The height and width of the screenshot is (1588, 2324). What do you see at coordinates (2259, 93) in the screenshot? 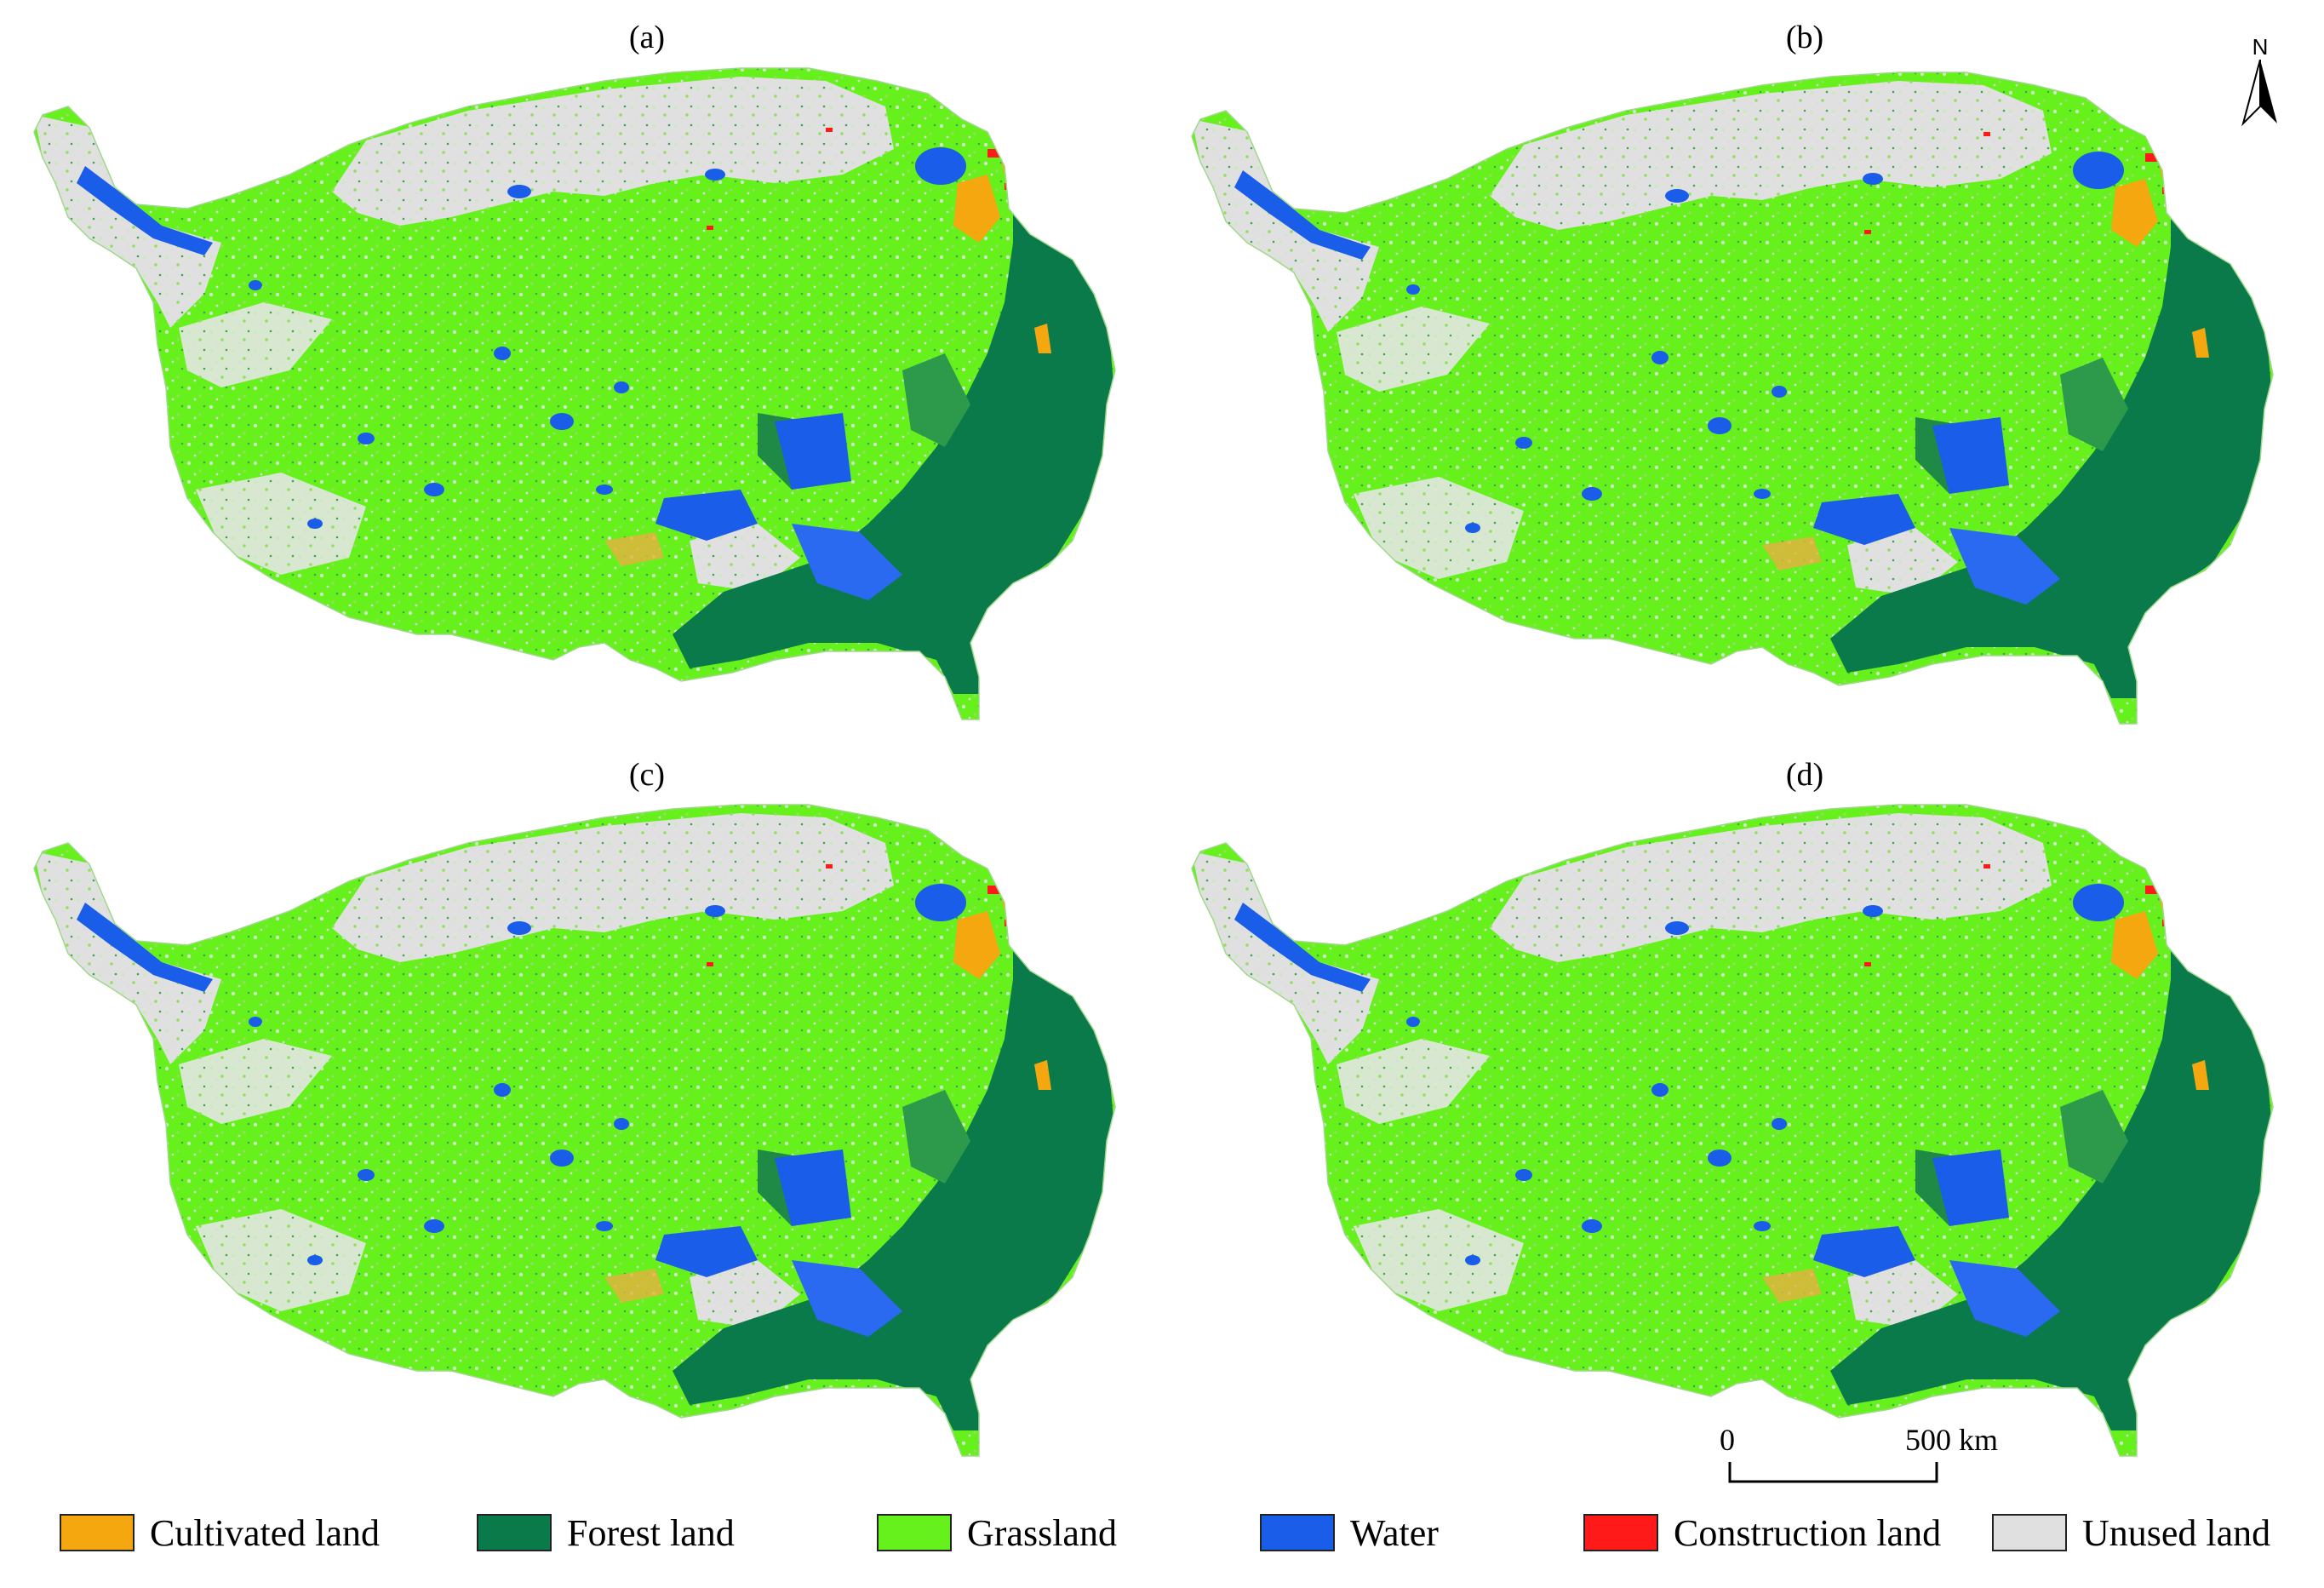
I see `north-arrow-icon` at bounding box center [2259, 93].